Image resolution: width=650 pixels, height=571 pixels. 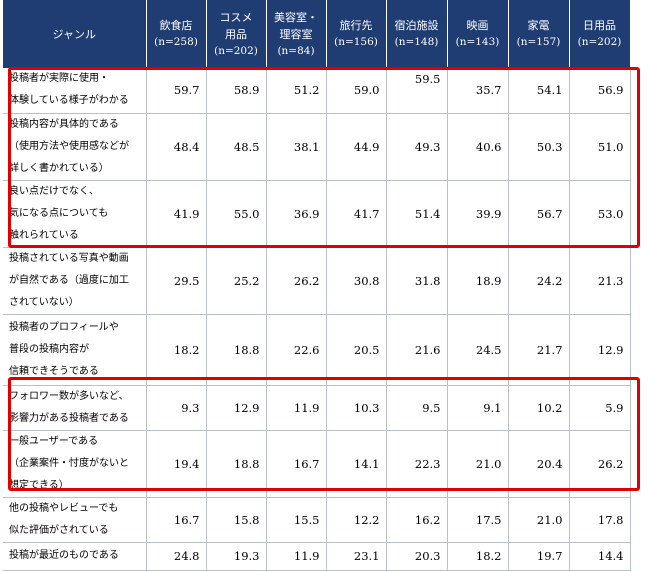 I want to click on row-label-line: （企業案件・忖度がないと, so click(x=69, y=463).